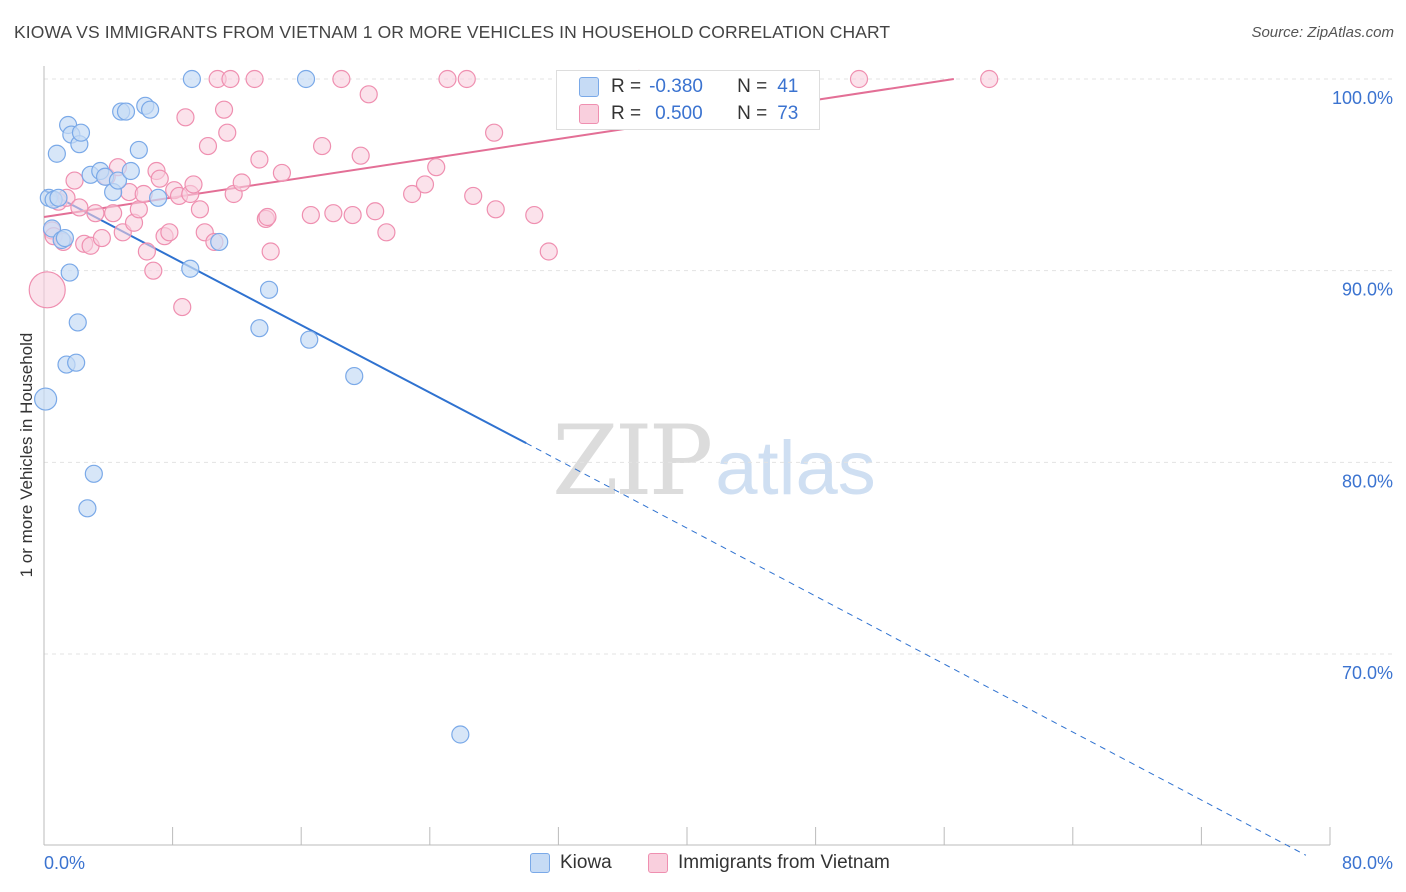 The image size is (1406, 892). I want to click on legend-kiowa-n-label: N =, so click(752, 86).